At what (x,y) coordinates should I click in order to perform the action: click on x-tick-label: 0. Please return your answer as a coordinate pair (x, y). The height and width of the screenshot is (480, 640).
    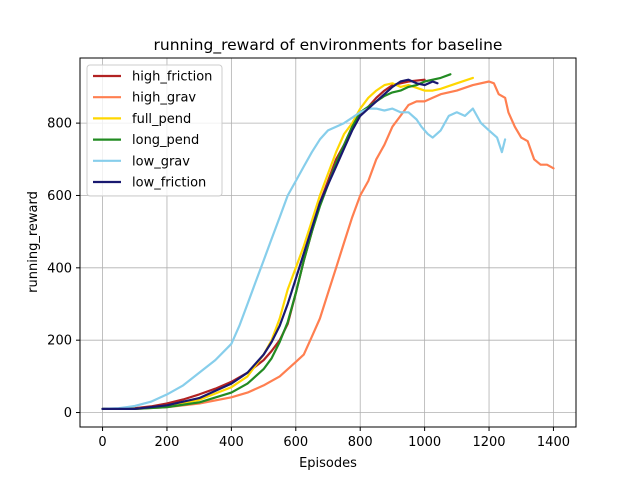
    Looking at the image, I should click on (102, 442).